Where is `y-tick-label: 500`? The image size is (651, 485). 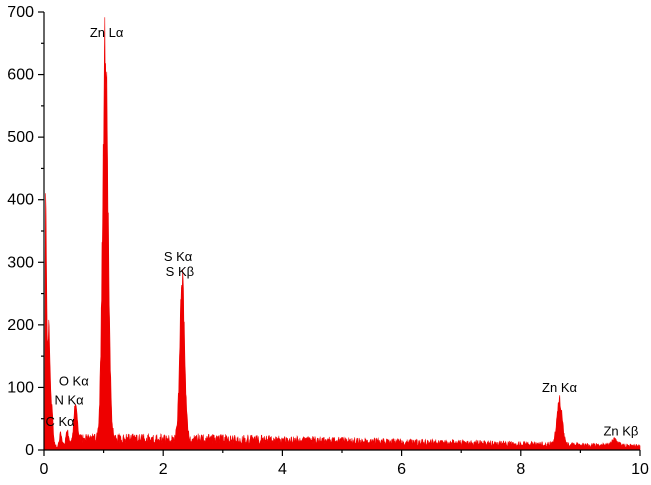
y-tick-label: 500 is located at coordinates (20, 137).